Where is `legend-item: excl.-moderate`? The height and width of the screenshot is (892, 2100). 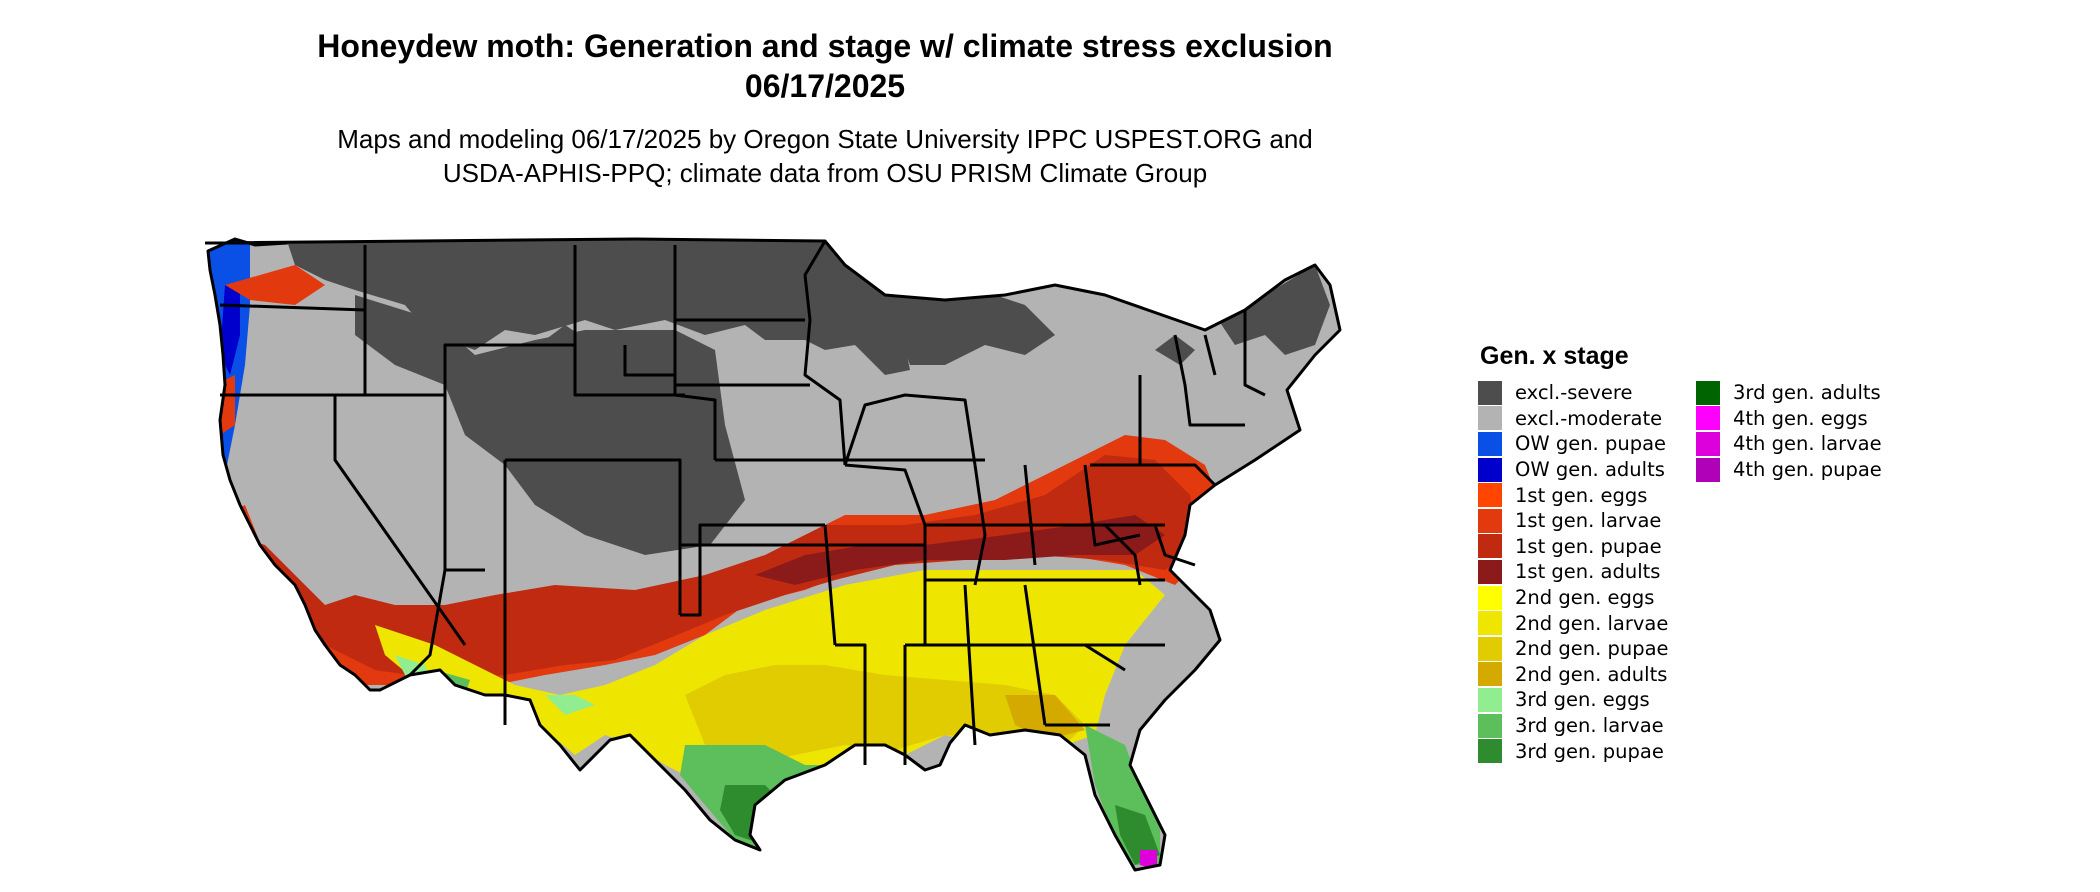
legend-item: excl.-moderate is located at coordinates (1573, 419).